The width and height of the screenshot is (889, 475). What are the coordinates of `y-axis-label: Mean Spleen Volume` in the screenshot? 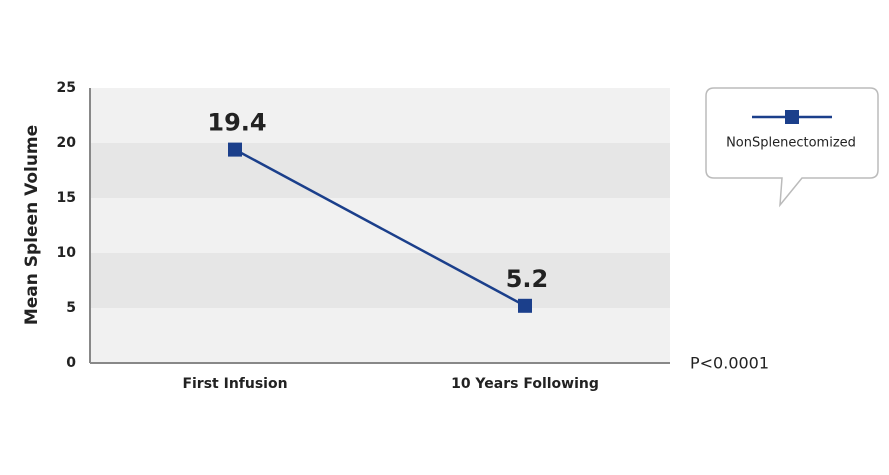 It's located at (32, 225).